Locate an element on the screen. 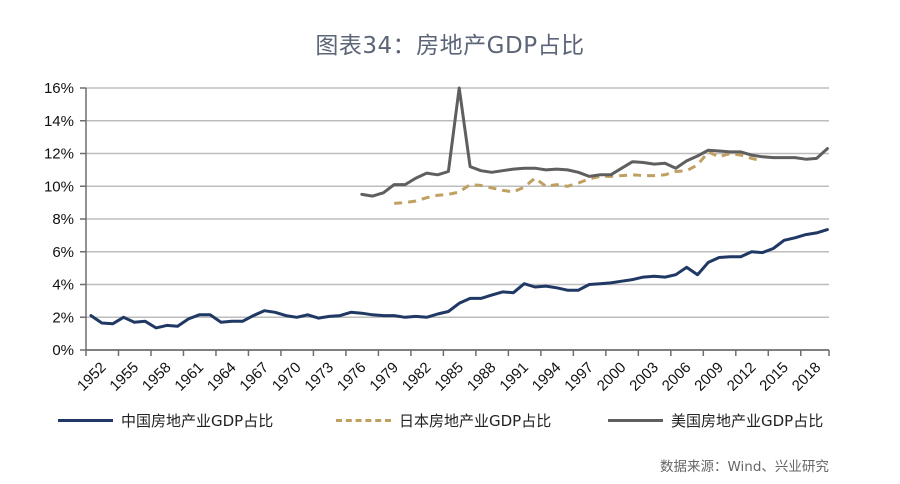 The image size is (900, 484). y-tick-label: 2% is located at coordinates (63, 317).